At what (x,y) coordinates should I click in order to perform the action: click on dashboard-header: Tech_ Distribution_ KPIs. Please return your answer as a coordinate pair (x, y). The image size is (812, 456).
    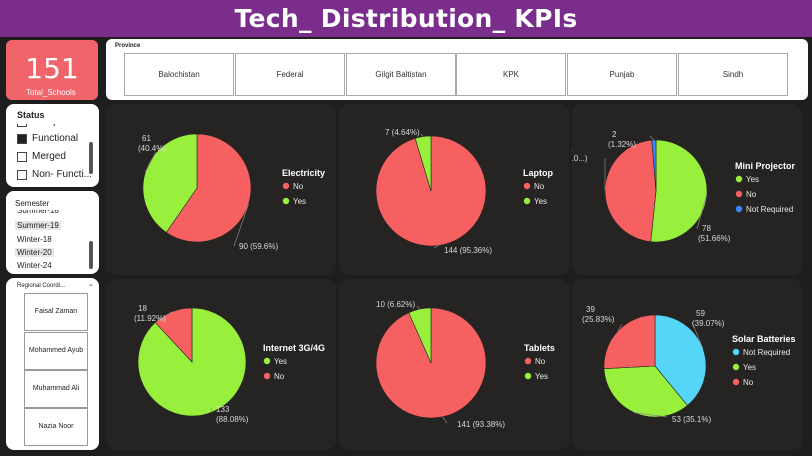
    Looking at the image, I should click on (406, 18).